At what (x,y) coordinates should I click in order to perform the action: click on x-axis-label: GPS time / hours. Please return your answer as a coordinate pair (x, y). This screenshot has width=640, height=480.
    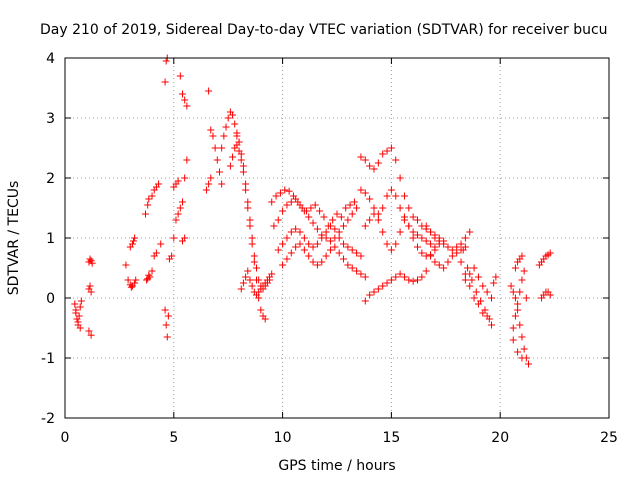
    Looking at the image, I should click on (336, 466).